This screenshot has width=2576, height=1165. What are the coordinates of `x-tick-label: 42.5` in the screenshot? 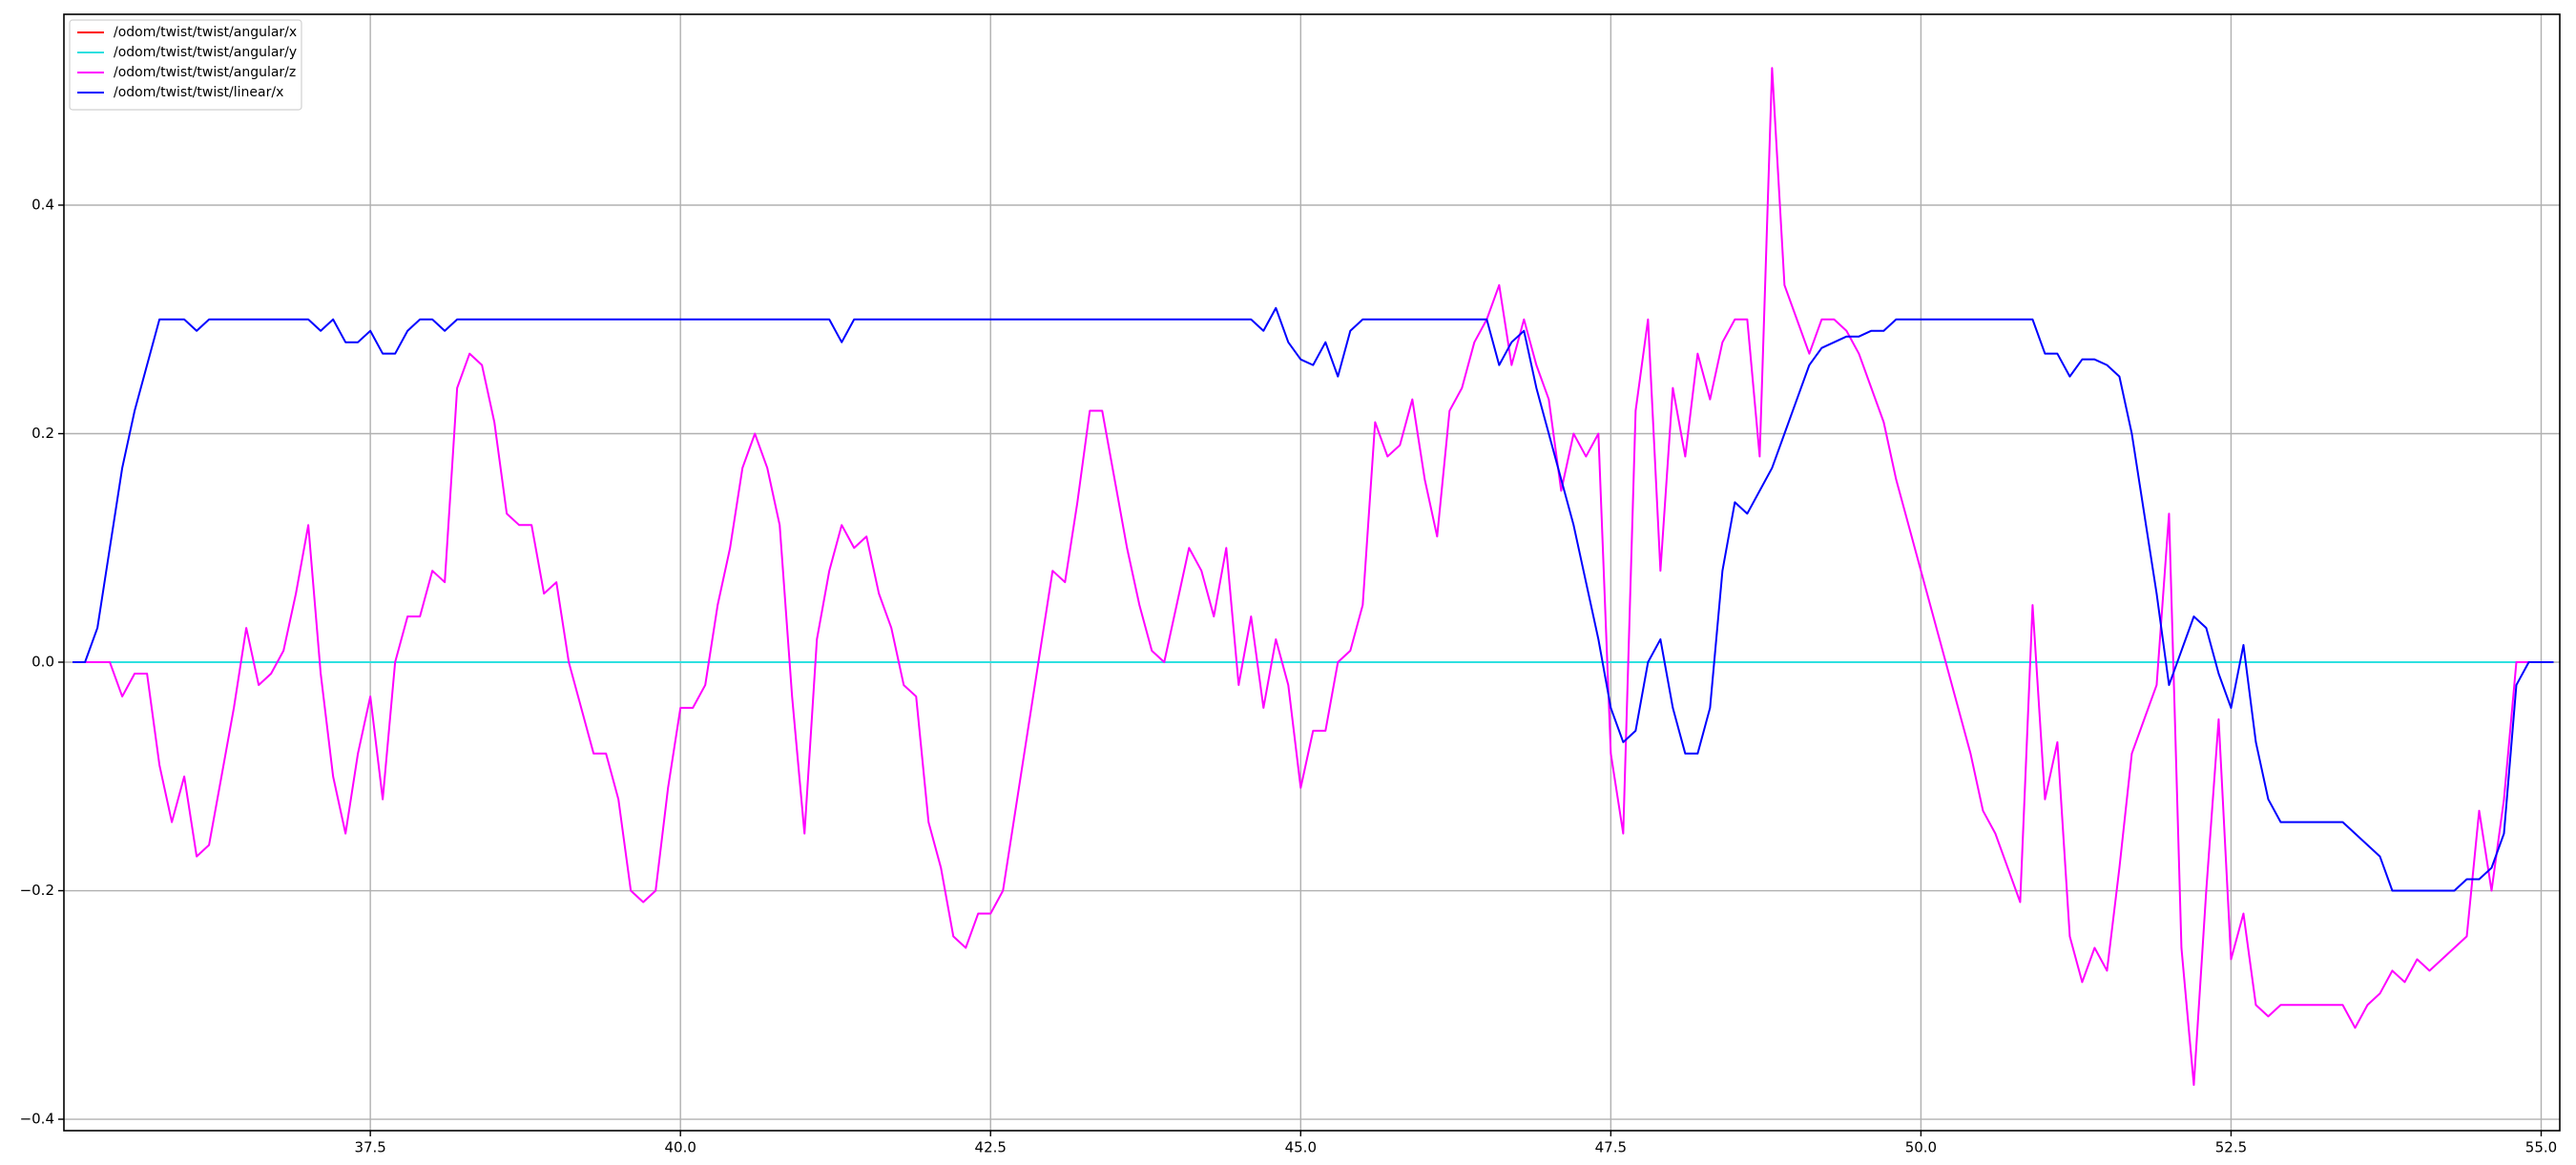 It's located at (991, 1147).